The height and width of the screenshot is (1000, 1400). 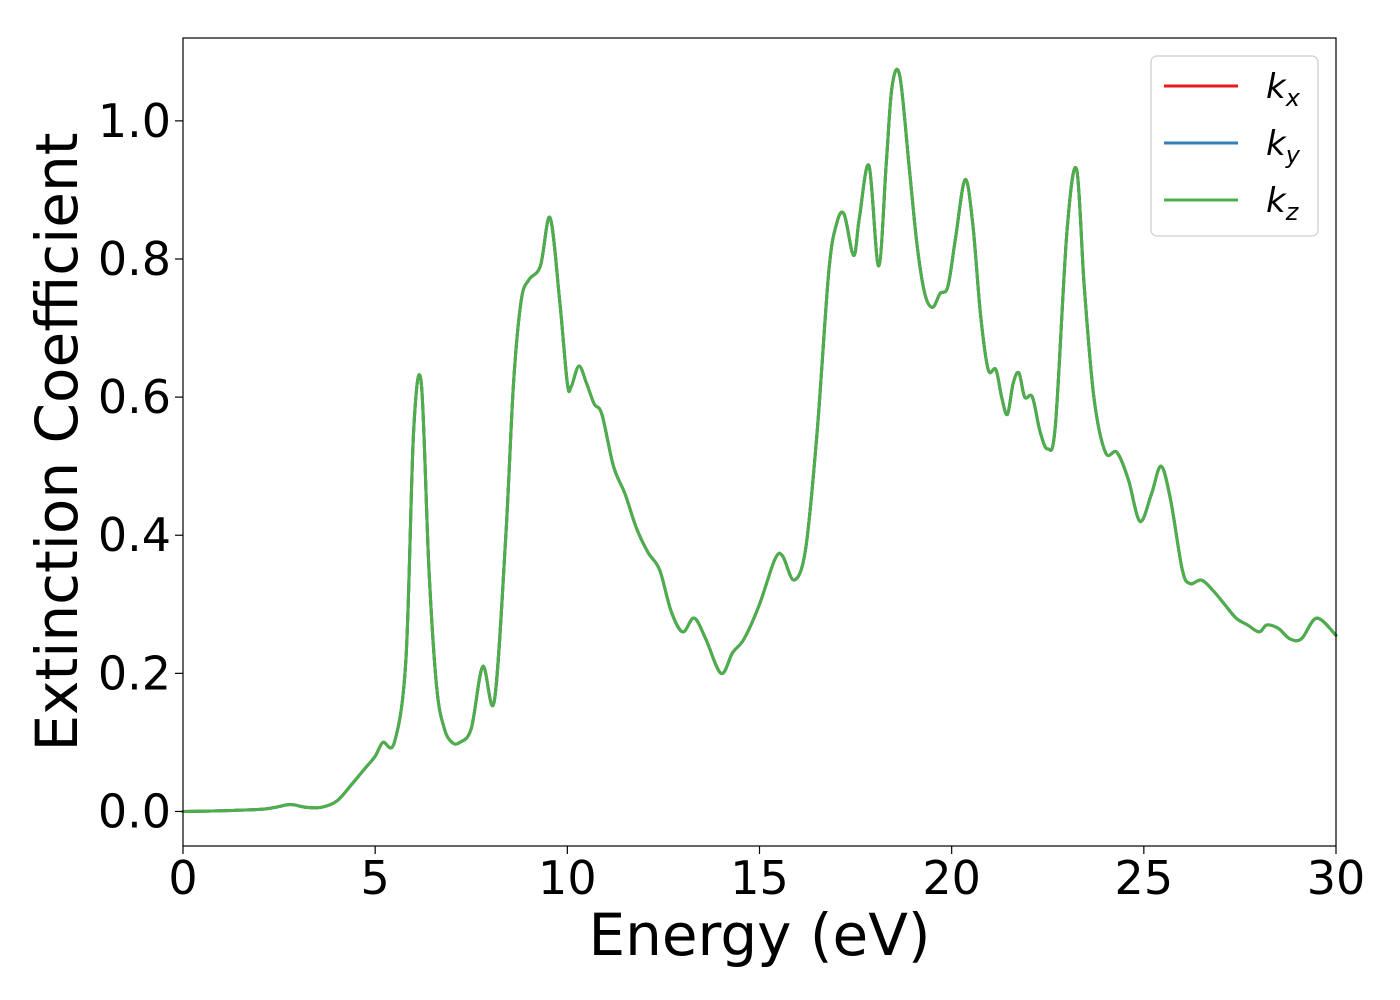 What do you see at coordinates (1283, 146) in the screenshot?
I see `legend-label: ky` at bounding box center [1283, 146].